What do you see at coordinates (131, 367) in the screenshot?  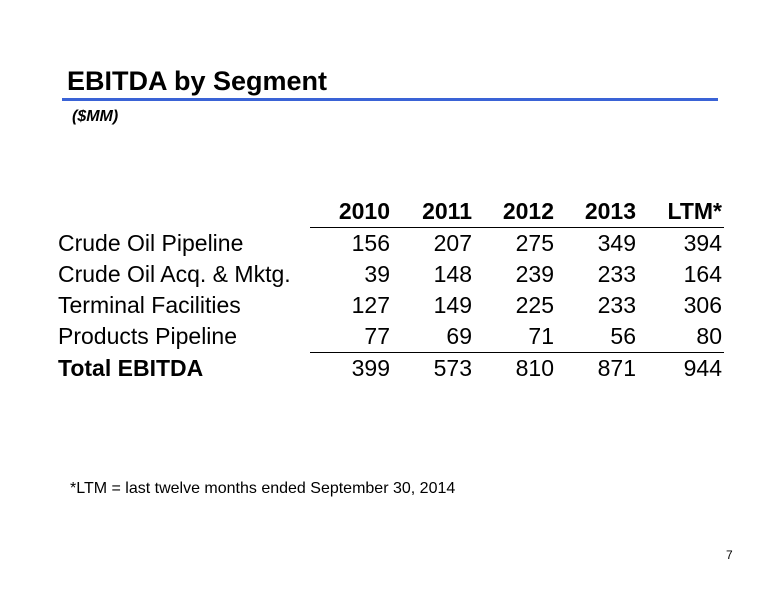 I see `total-label: Total EBITDA` at bounding box center [131, 367].